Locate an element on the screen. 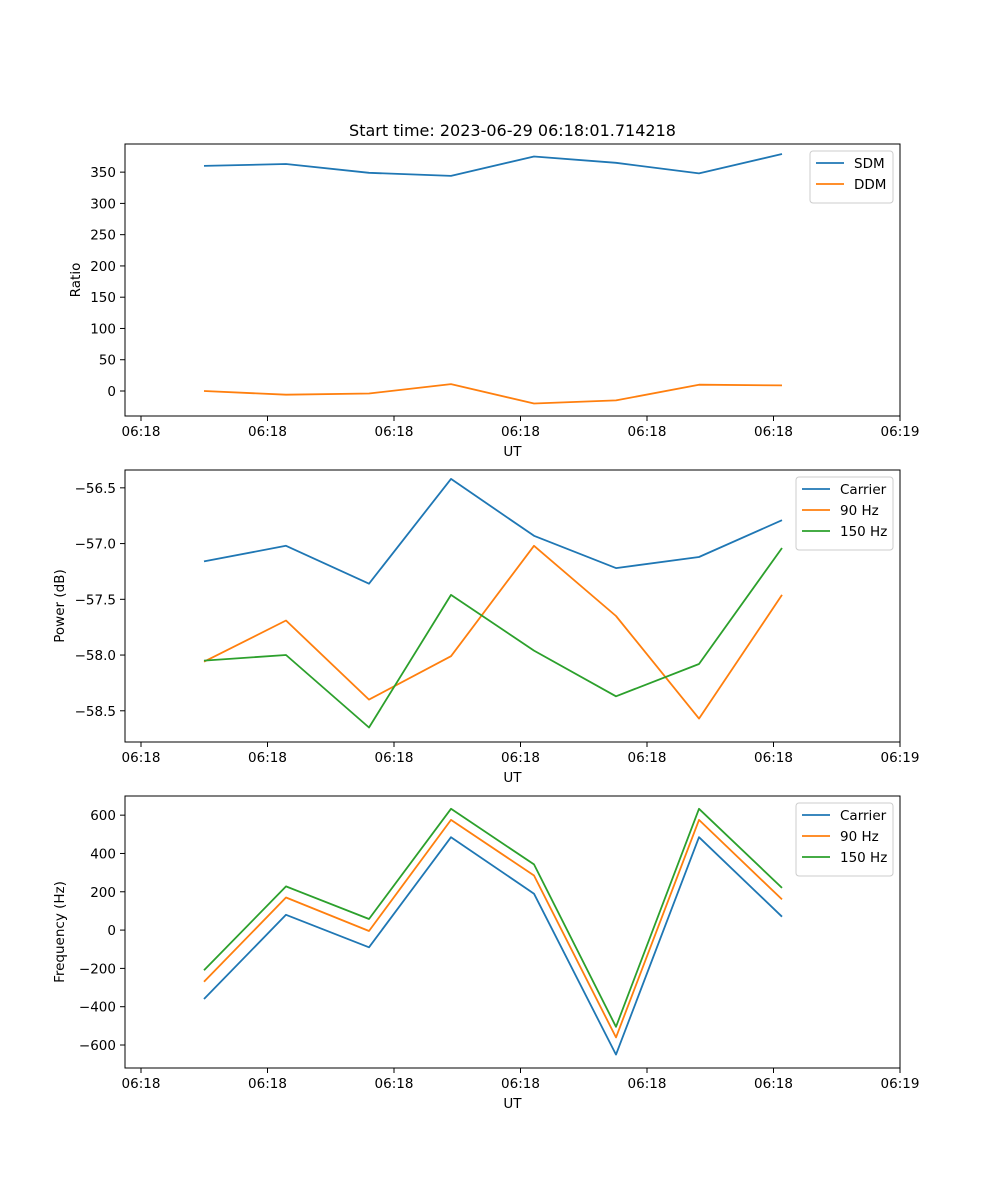  y-axis-label: Ratio is located at coordinates (76, 280).